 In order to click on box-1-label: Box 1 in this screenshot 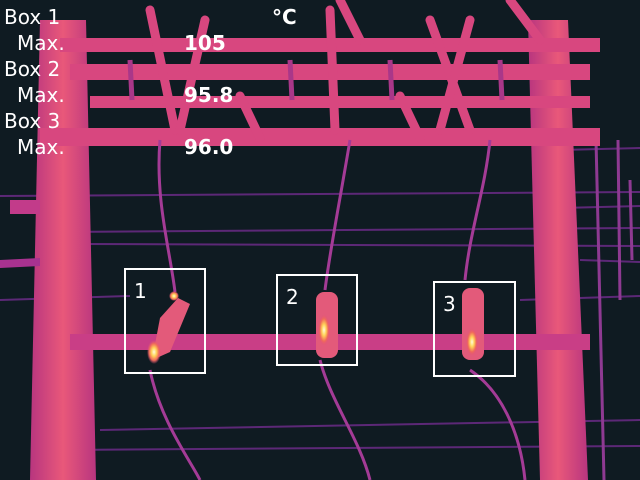, I will do `click(32, 17)`.